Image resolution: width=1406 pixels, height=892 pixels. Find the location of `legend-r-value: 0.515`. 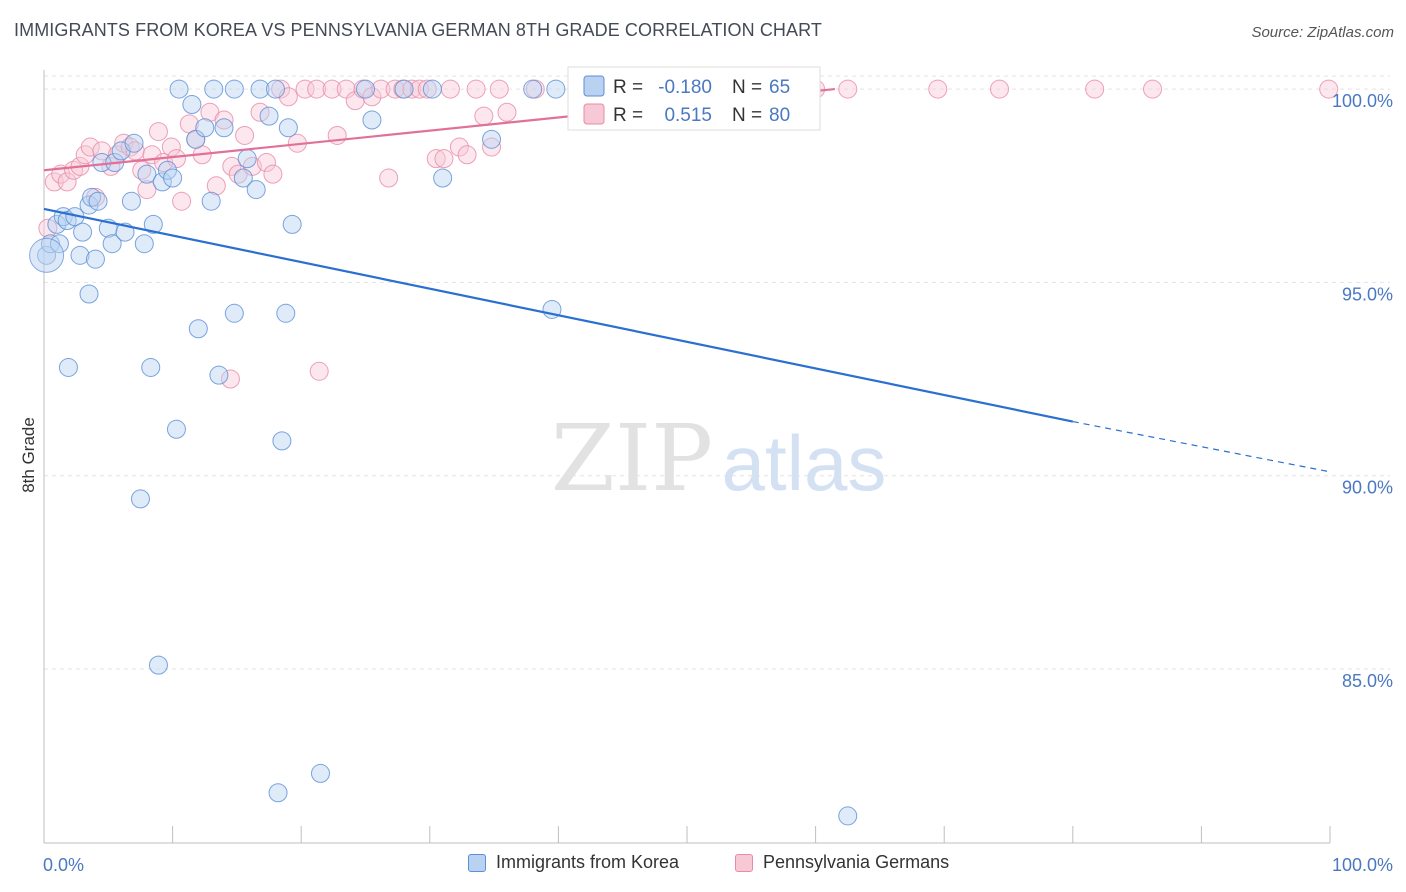

legend-r-value: 0.515 is located at coordinates (688, 115).